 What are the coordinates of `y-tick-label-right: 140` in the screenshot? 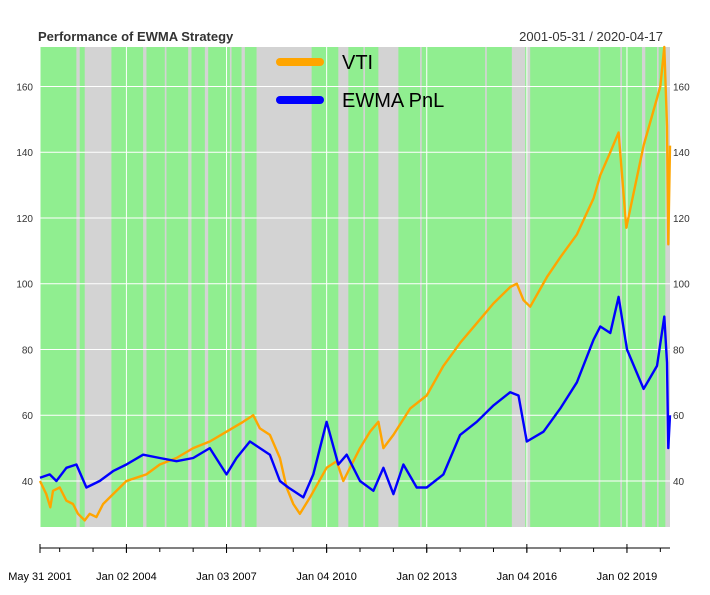 It's located at (681, 153).